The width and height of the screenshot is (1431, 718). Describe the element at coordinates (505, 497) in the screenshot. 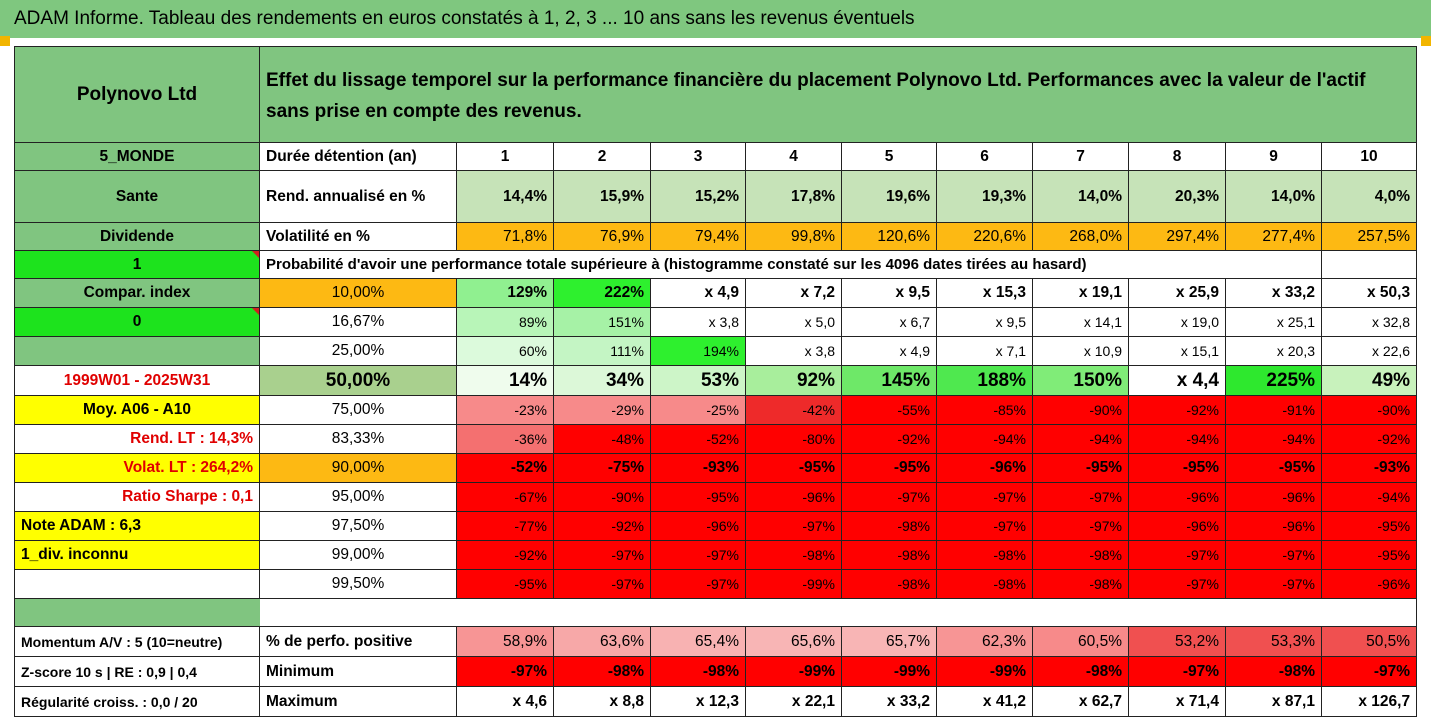

I see `quantile-cell: -67%` at that location.